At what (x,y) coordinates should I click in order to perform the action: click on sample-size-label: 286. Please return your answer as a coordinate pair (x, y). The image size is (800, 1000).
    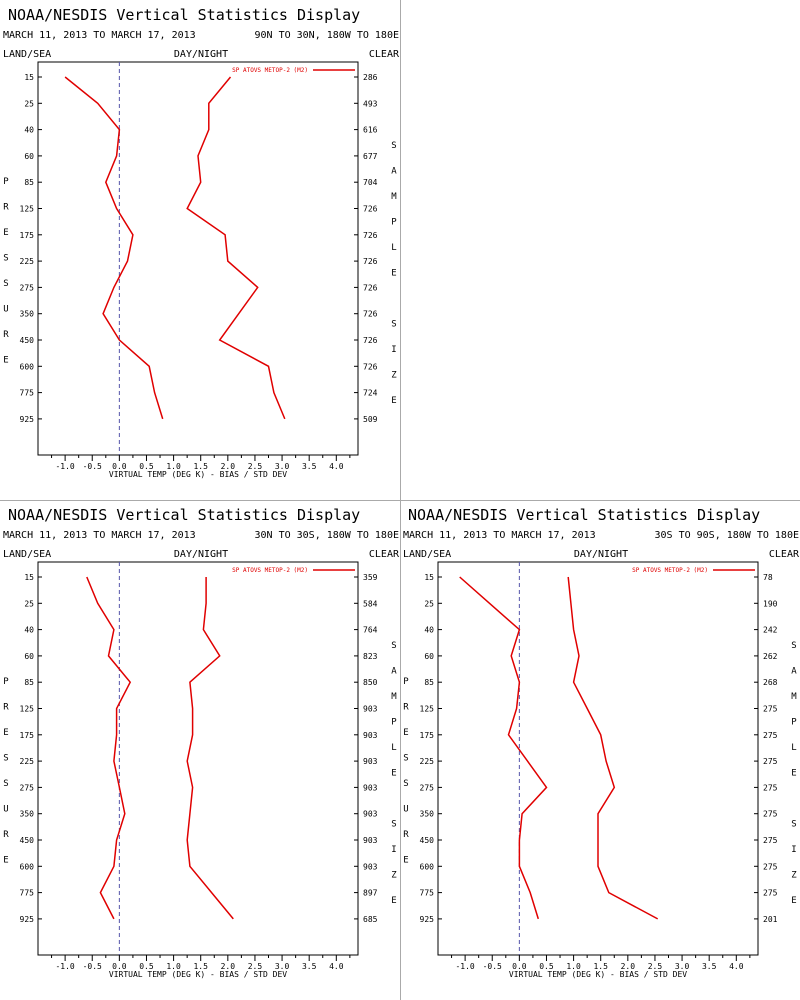
    Looking at the image, I should click on (370, 77).